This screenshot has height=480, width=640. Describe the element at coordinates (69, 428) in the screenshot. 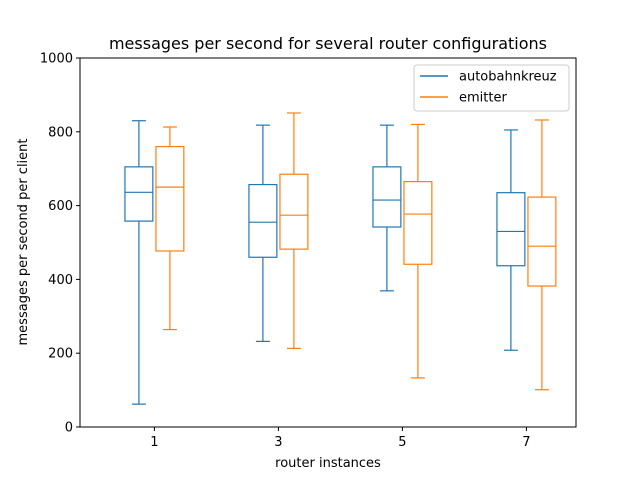

I see `y-tick-label: 0` at that location.